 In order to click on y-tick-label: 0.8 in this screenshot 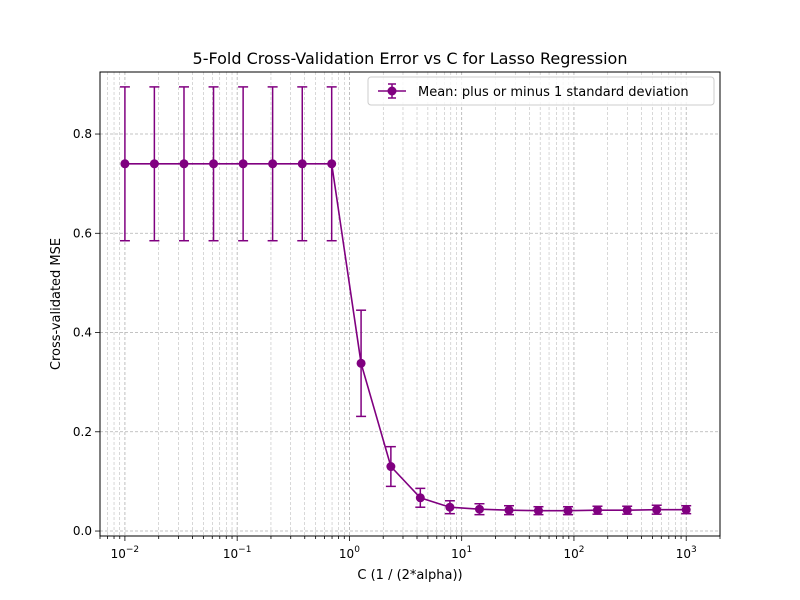, I will do `click(82, 134)`.